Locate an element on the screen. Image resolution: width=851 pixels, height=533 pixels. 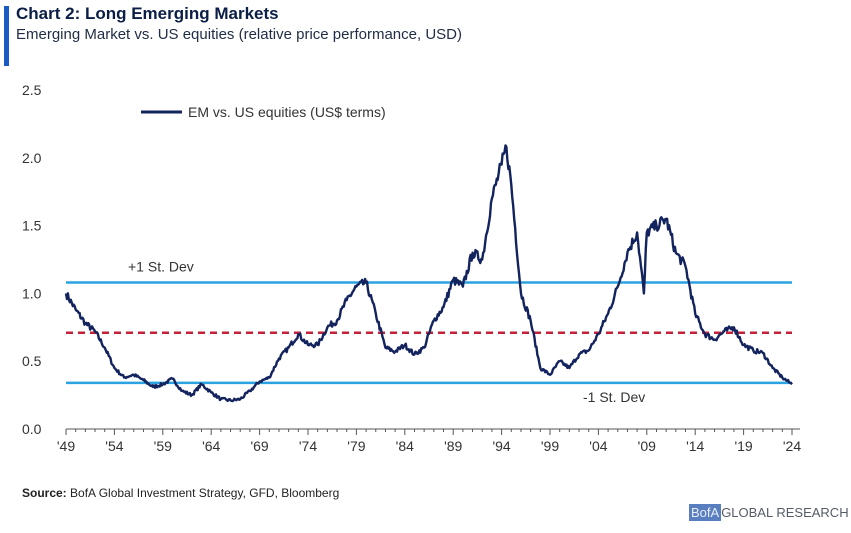
x-tick-label: '04 is located at coordinates (598, 446).